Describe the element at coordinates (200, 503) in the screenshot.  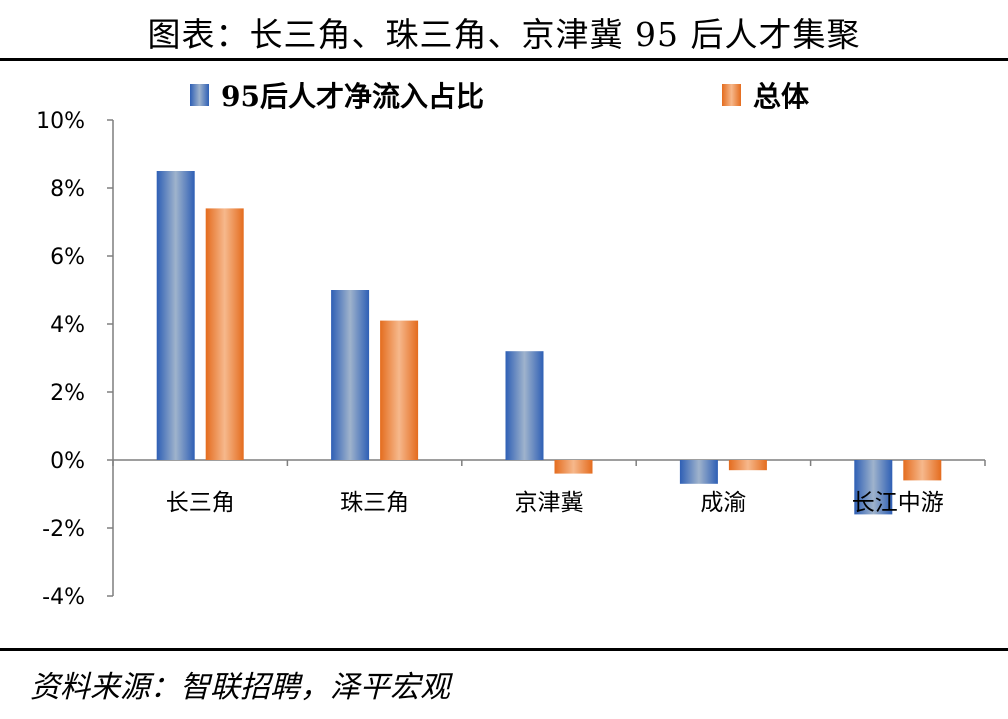
I see `x-category-label: 长三角` at that location.